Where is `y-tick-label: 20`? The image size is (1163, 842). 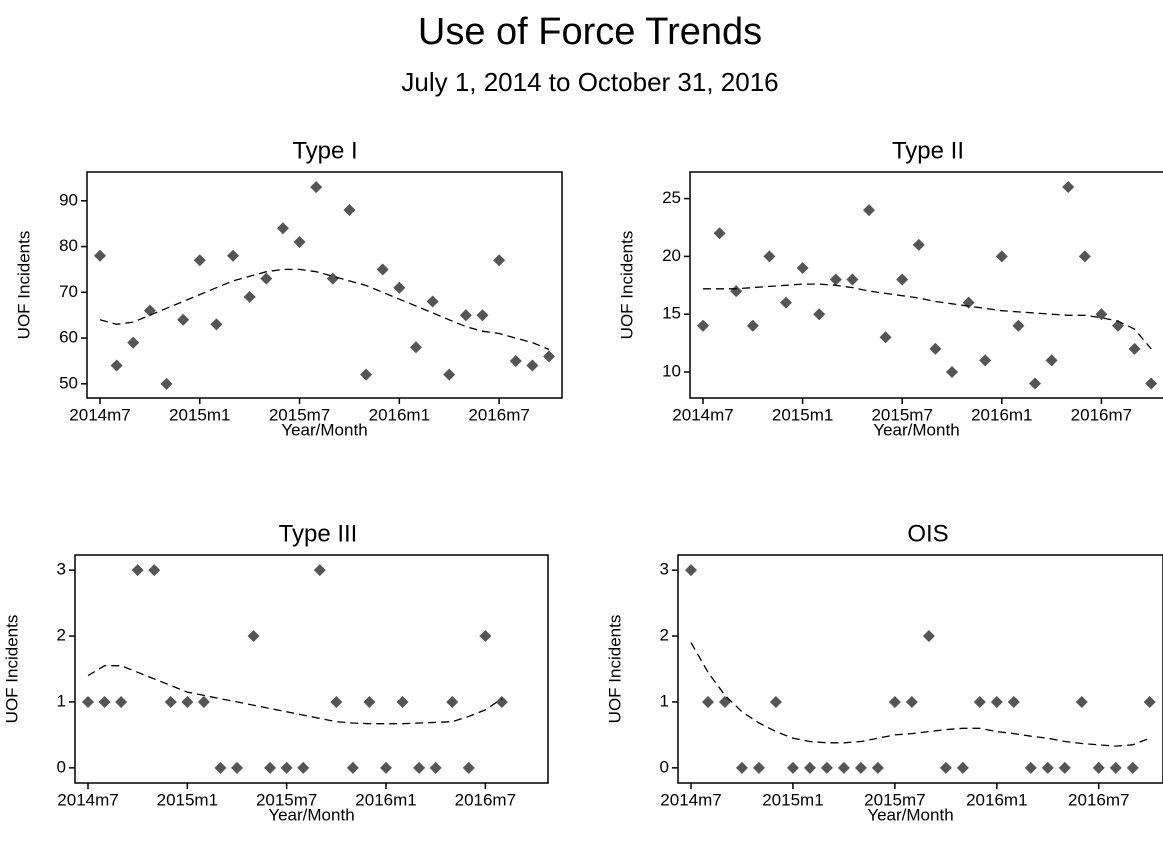 y-tick-label: 20 is located at coordinates (671, 255).